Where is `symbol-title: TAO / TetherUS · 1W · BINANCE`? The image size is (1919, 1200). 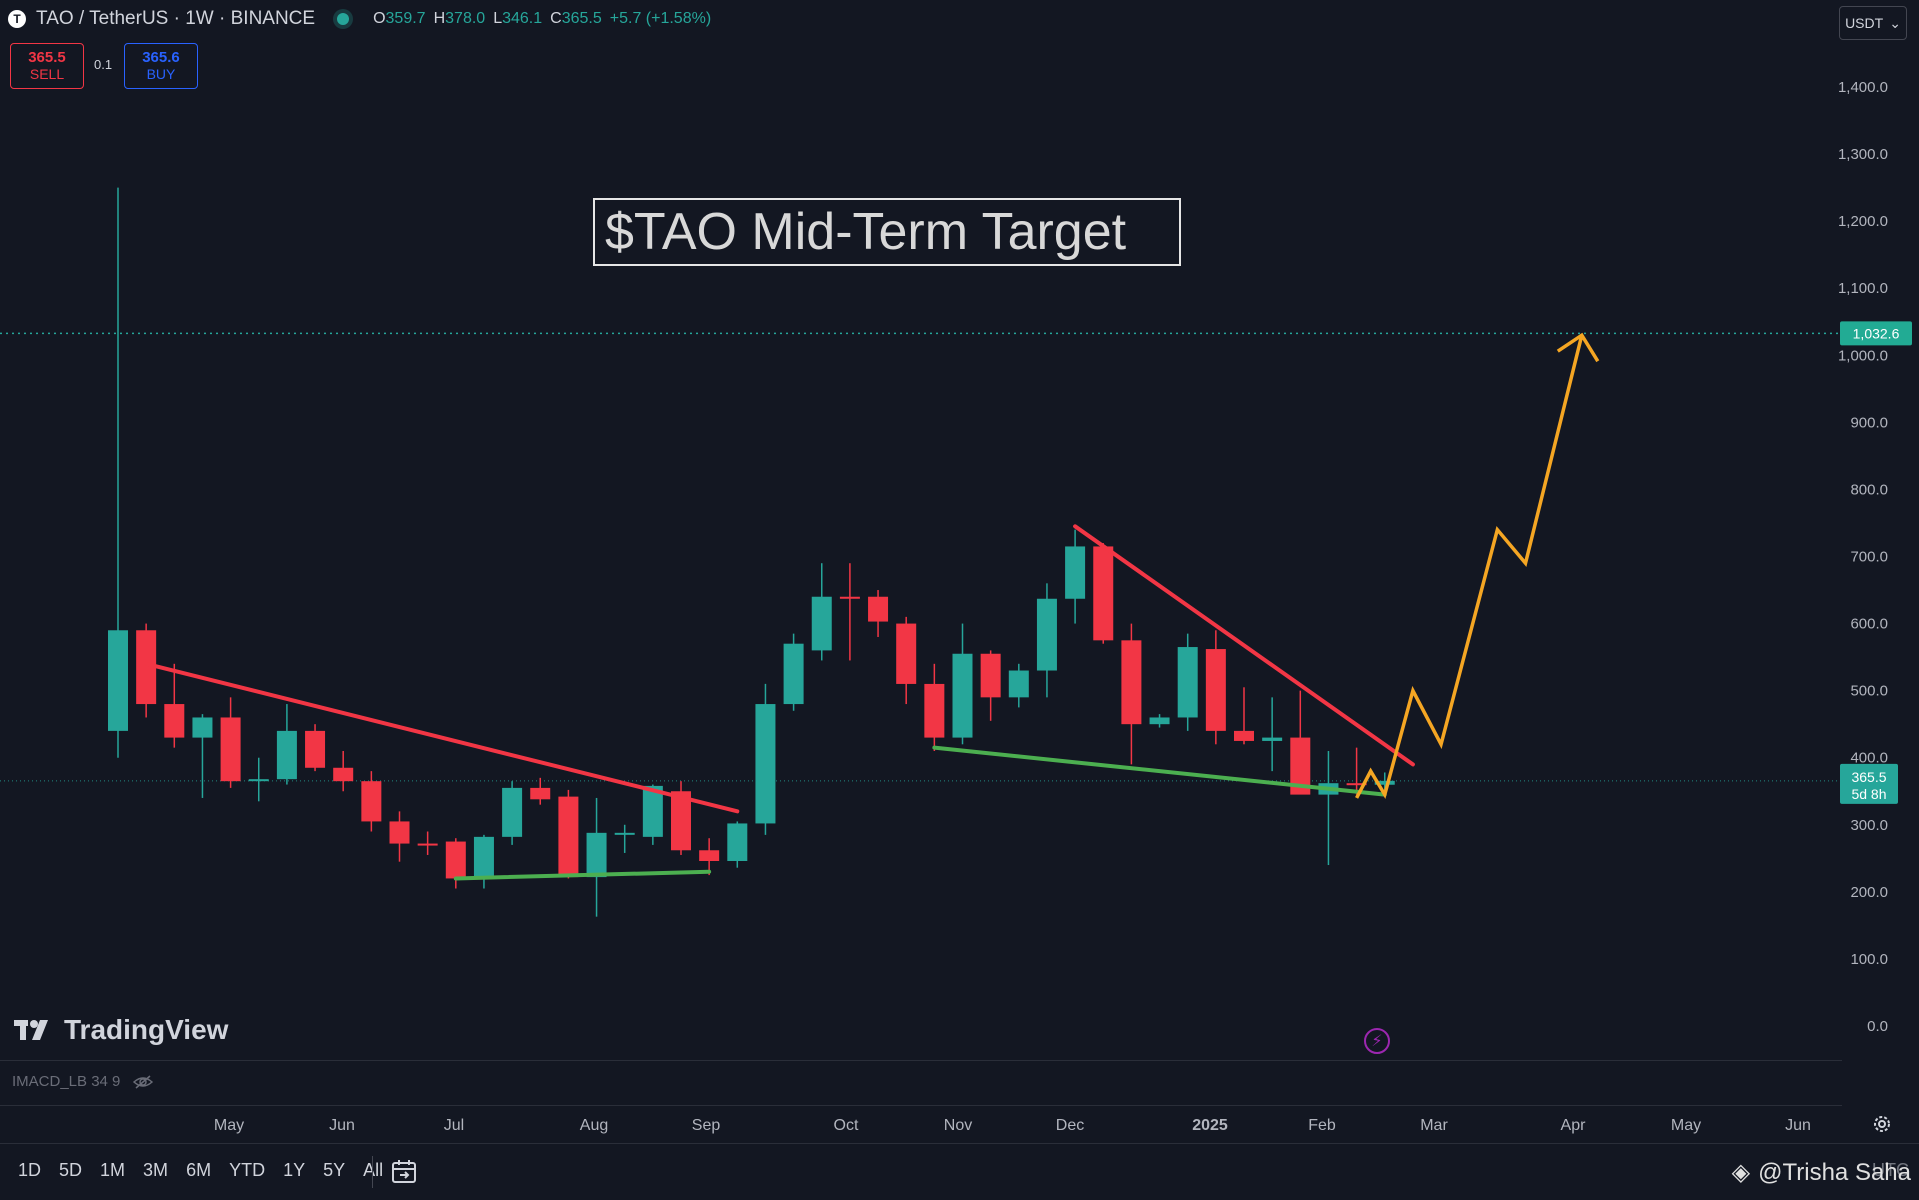
symbol-title: TAO / TetherUS · 1W · BINANCE is located at coordinates (176, 18).